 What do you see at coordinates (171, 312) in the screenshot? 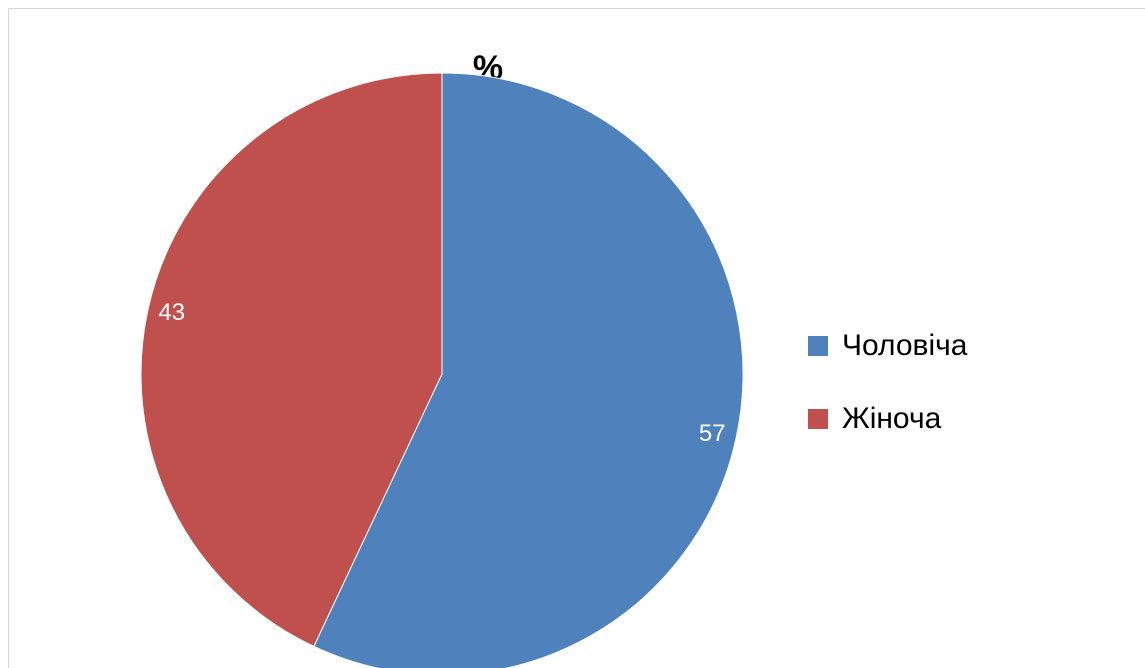
I see `data-label: 43` at bounding box center [171, 312].